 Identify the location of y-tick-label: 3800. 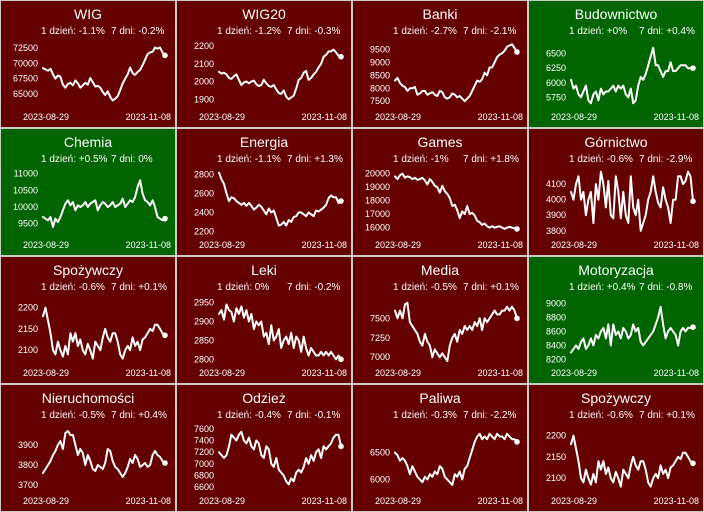
(28, 465).